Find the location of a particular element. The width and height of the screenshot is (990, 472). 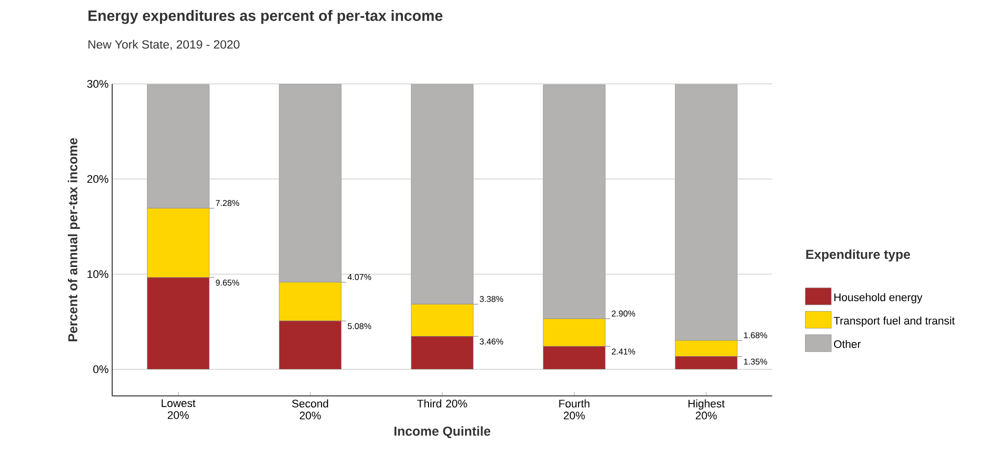

x-tick-label: Third 20% is located at coordinates (442, 403).